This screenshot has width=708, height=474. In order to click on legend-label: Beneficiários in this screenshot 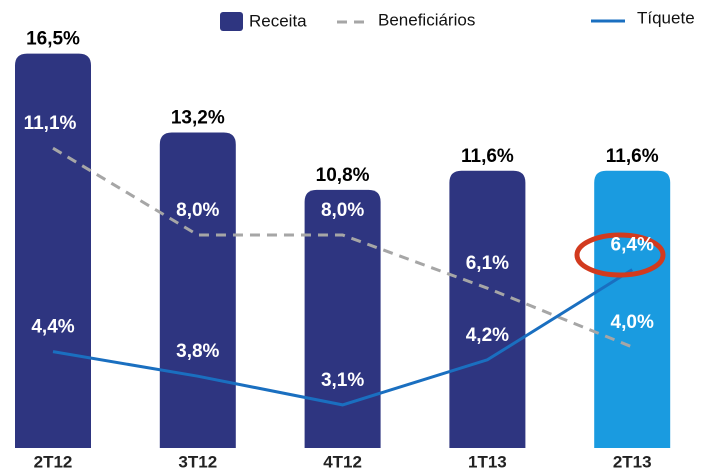, I will do `click(426, 19)`.